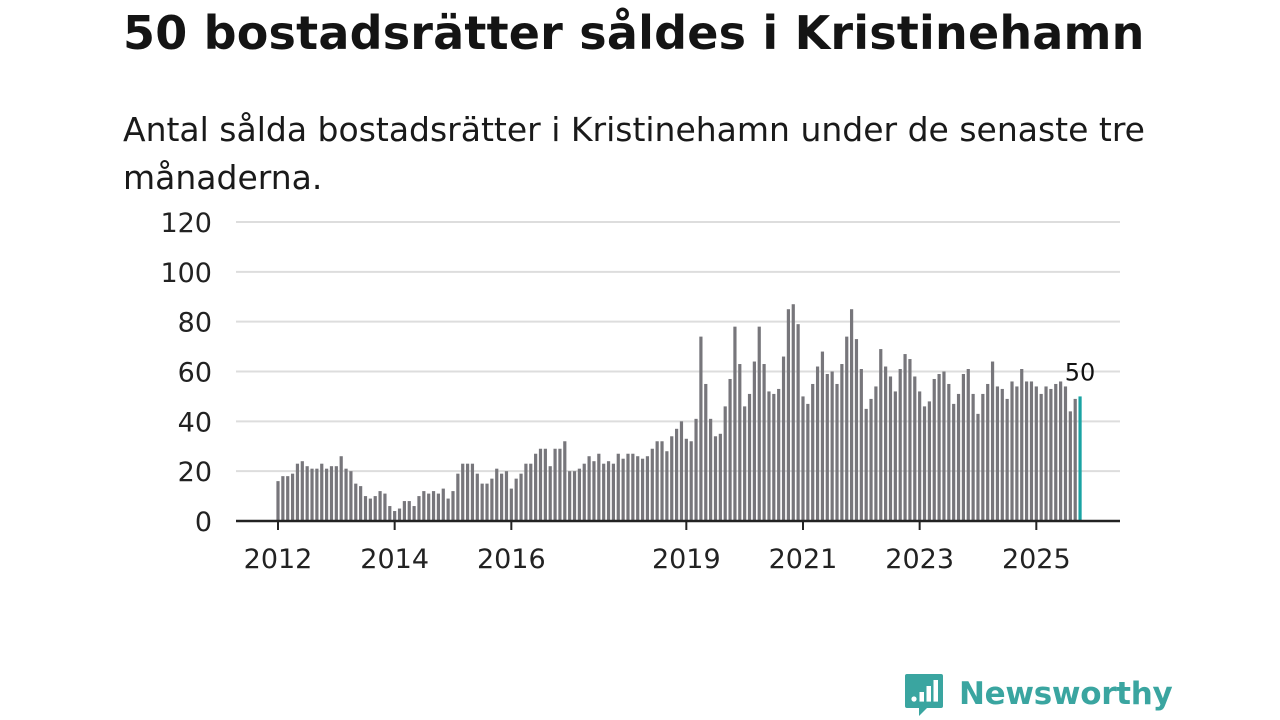 The height and width of the screenshot is (720, 1280). Describe the element at coordinates (1066, 694) in the screenshot. I see `brand-name: Newsworthy` at that location.